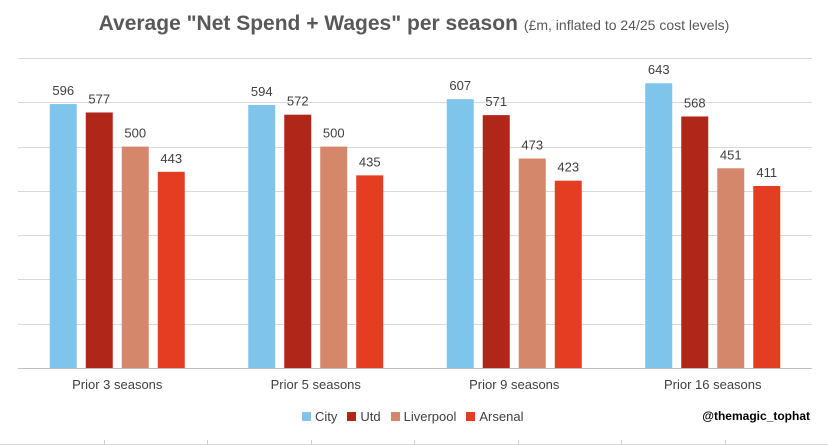  Describe the element at coordinates (626, 25) in the screenshot. I see `chart-subtitle: (£m, inflated to 24/25 cost levels)` at that location.